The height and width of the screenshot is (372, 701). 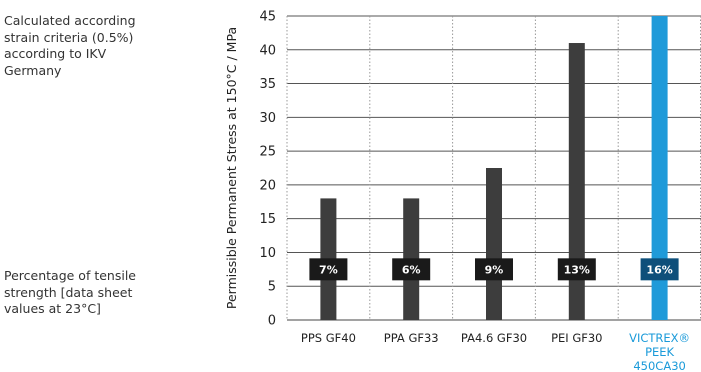 I want to click on percent-label: 16%, so click(x=659, y=269).